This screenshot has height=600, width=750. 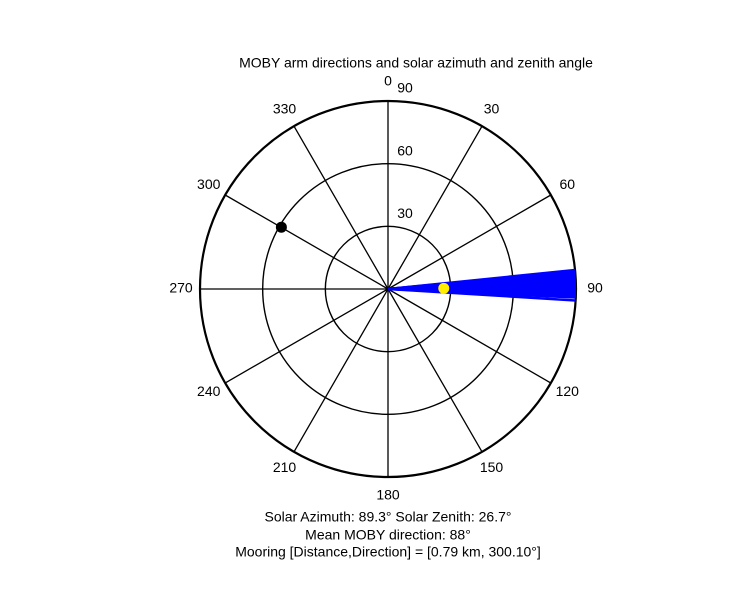 What do you see at coordinates (388, 495) in the screenshot?
I see `angle-label: 180` at bounding box center [388, 495].